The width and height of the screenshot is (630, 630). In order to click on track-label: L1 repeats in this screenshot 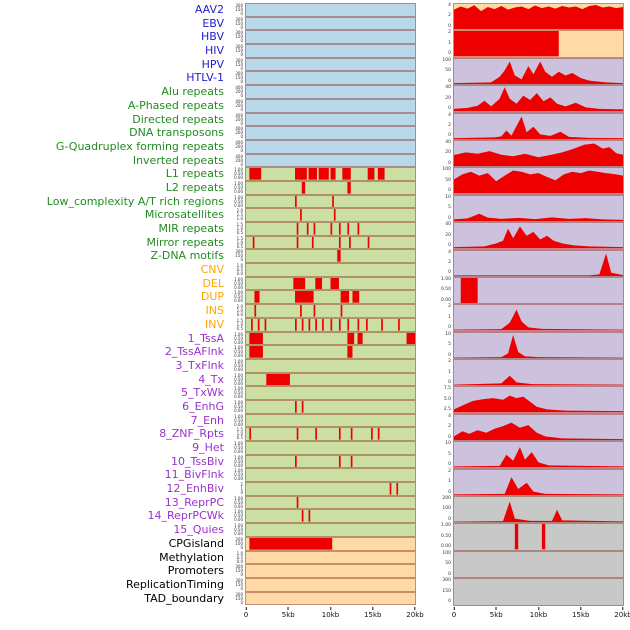, I will do `click(194, 174)`.